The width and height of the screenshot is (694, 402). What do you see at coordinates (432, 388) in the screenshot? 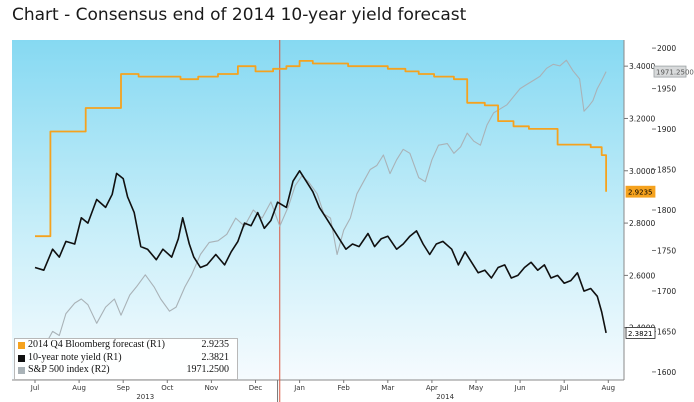
I see `x-tick-label: Apr` at bounding box center [432, 388].